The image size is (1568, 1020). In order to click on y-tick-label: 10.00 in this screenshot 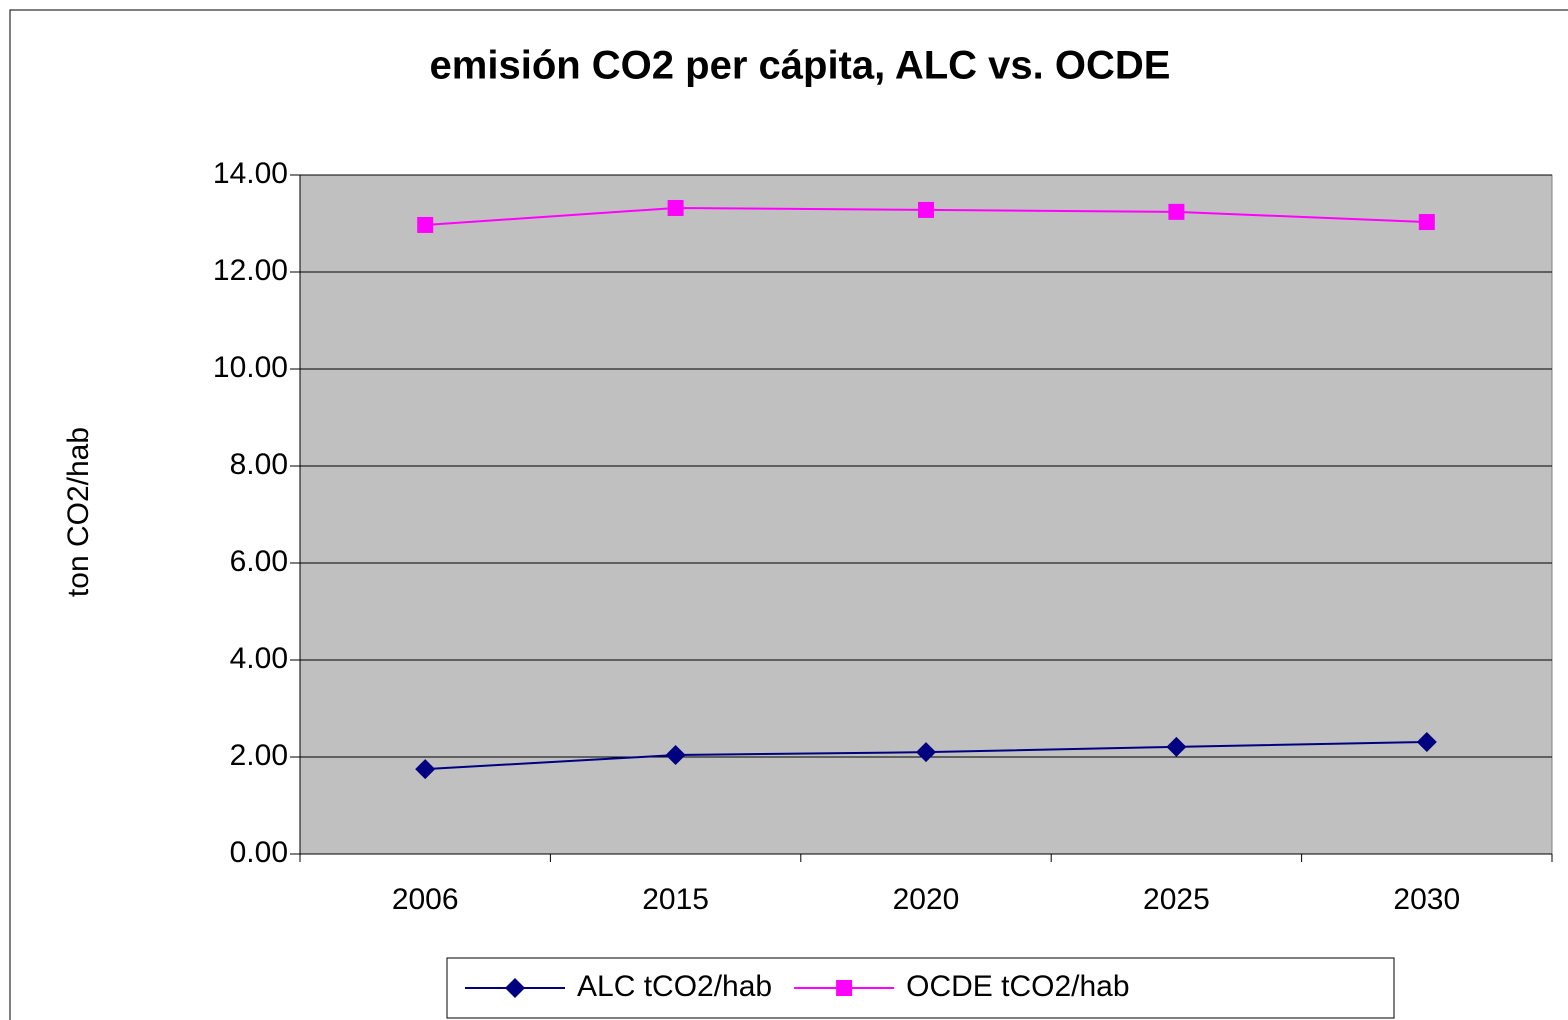, I will do `click(250, 367)`.